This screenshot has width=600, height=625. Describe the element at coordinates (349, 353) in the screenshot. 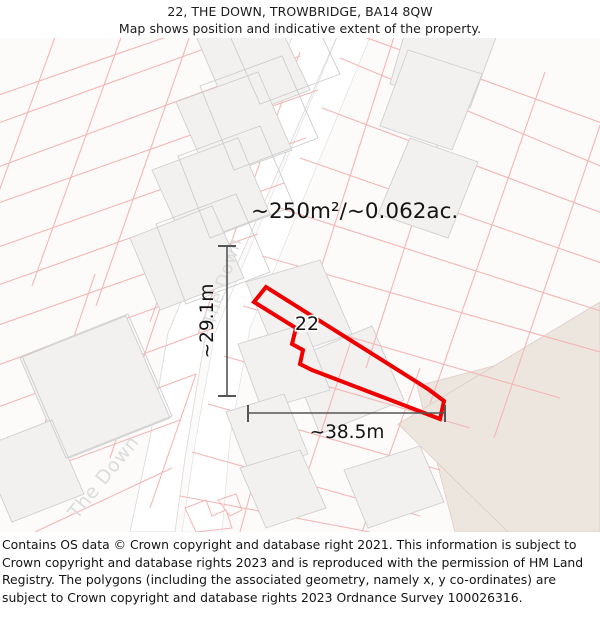

I see `property-boundary-polygon` at that location.